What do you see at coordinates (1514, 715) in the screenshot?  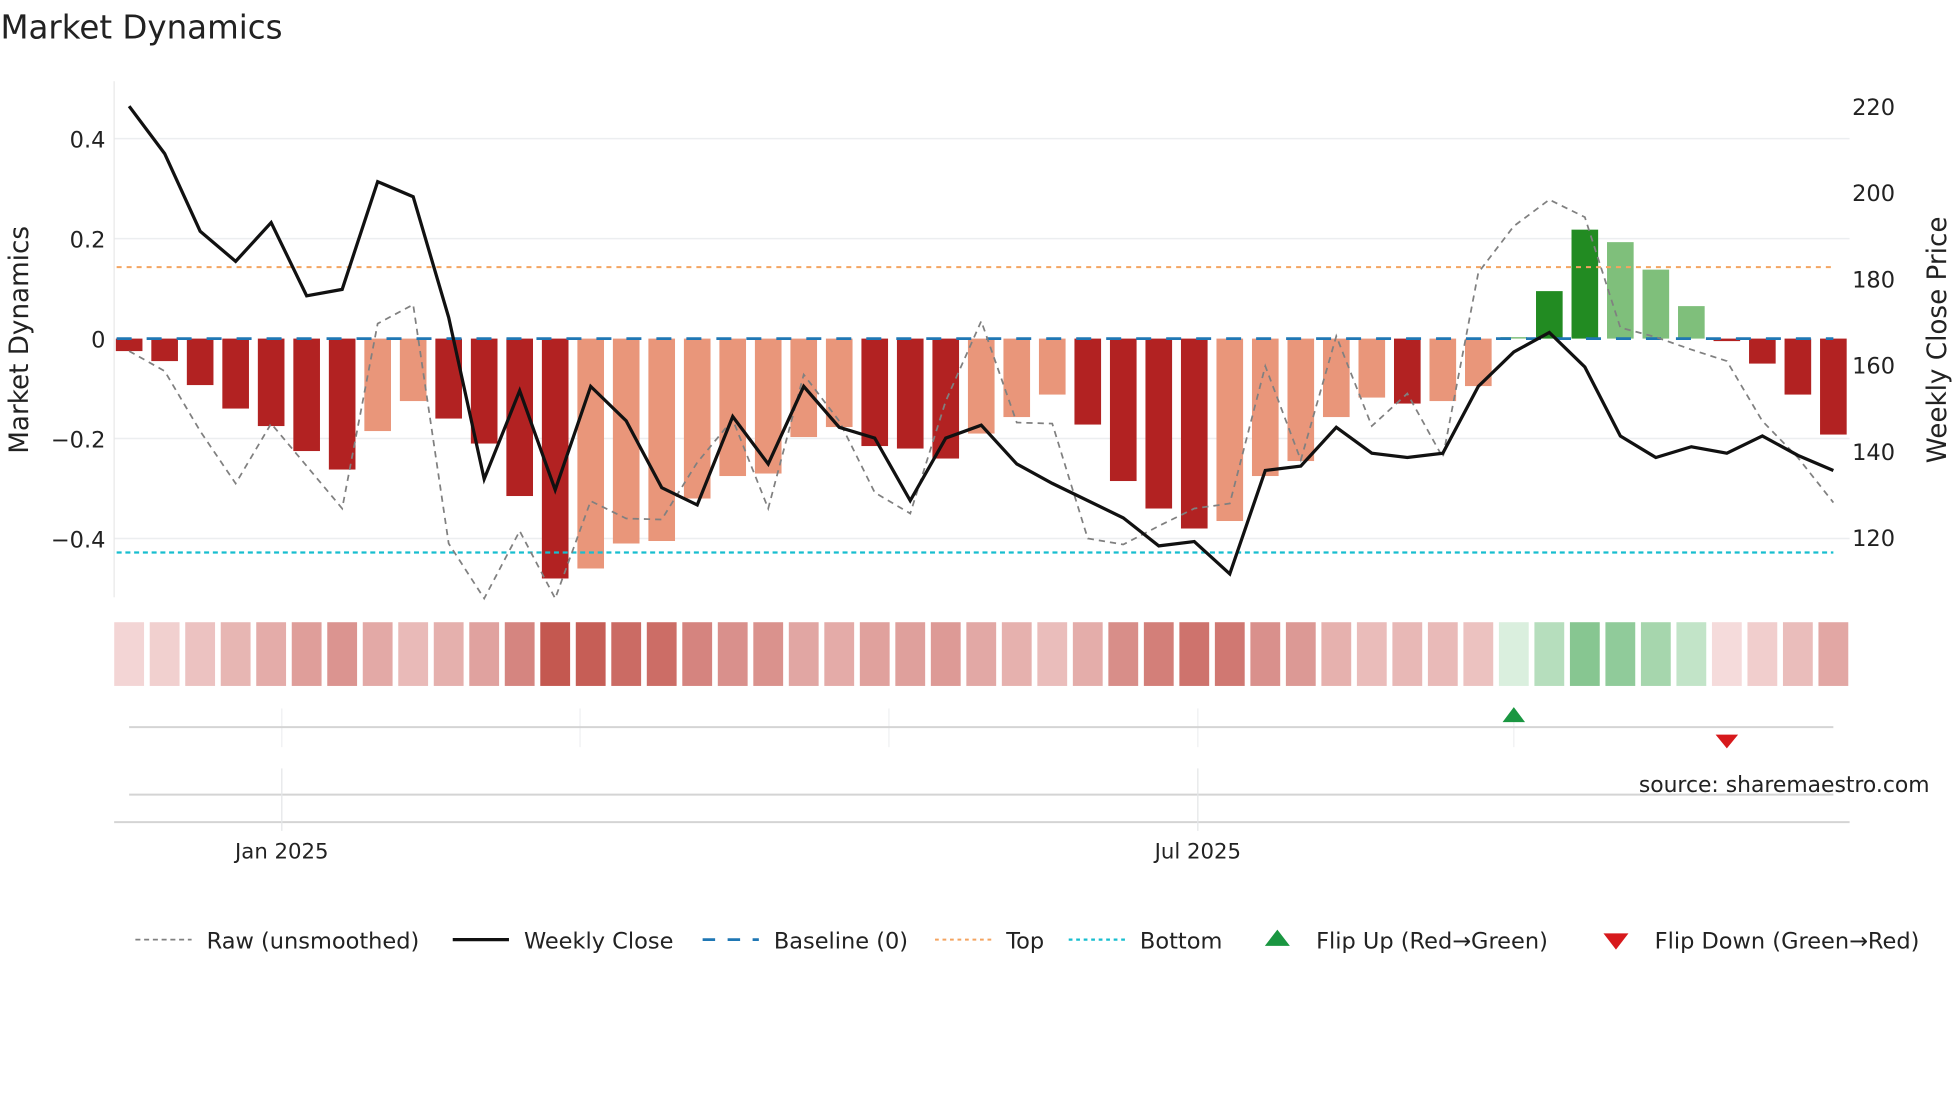 I see `flip-up-marker` at bounding box center [1514, 715].